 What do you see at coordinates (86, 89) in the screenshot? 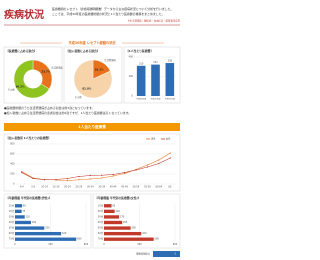
I see `slice-value: 81.9%` at bounding box center [86, 89].